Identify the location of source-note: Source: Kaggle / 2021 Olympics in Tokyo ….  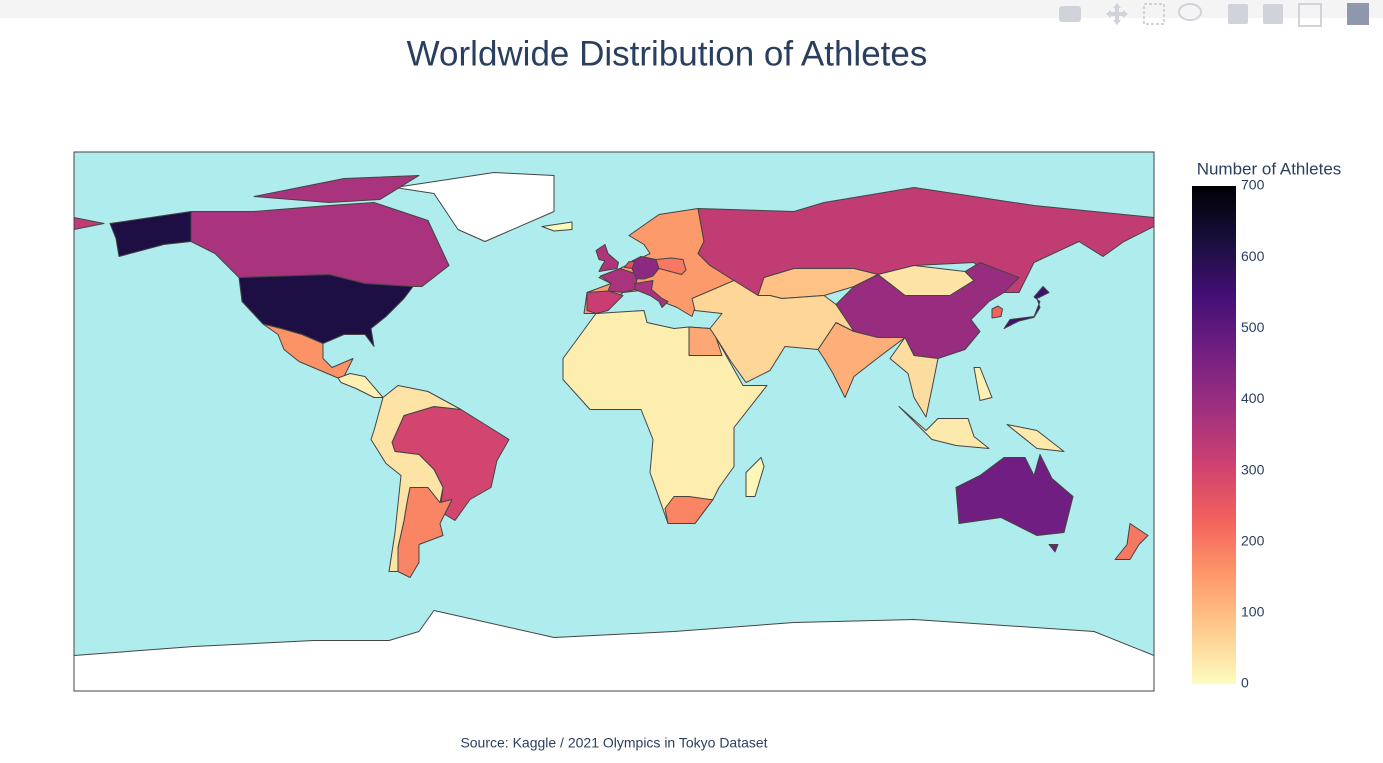
(613, 743).